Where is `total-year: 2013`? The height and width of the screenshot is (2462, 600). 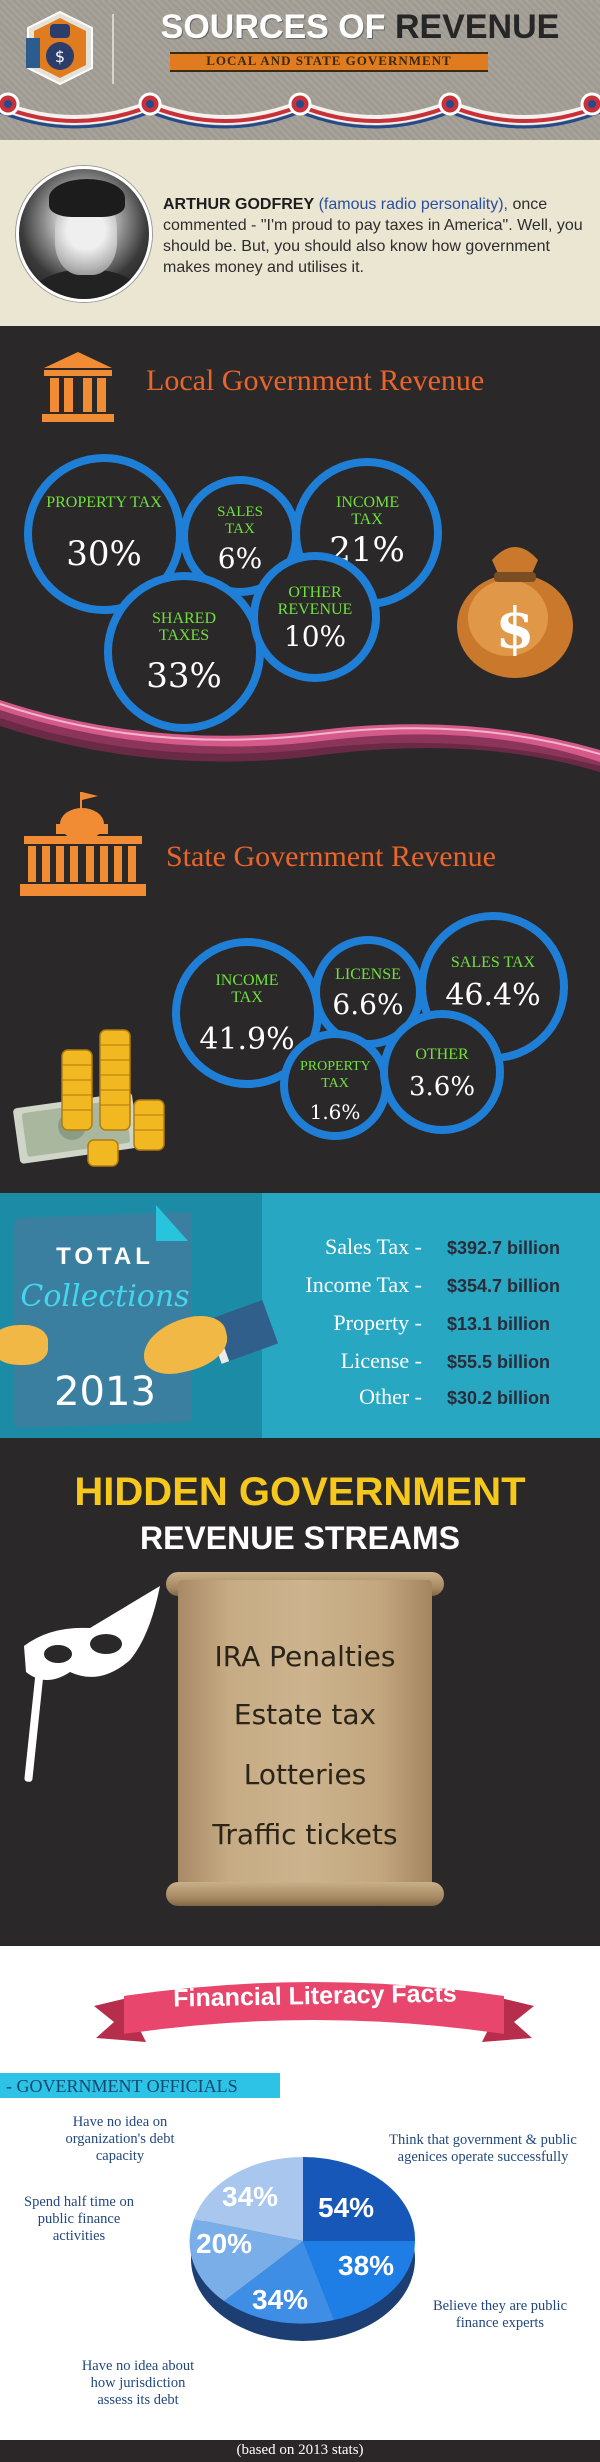
total-year: 2013 is located at coordinates (105, 1392).